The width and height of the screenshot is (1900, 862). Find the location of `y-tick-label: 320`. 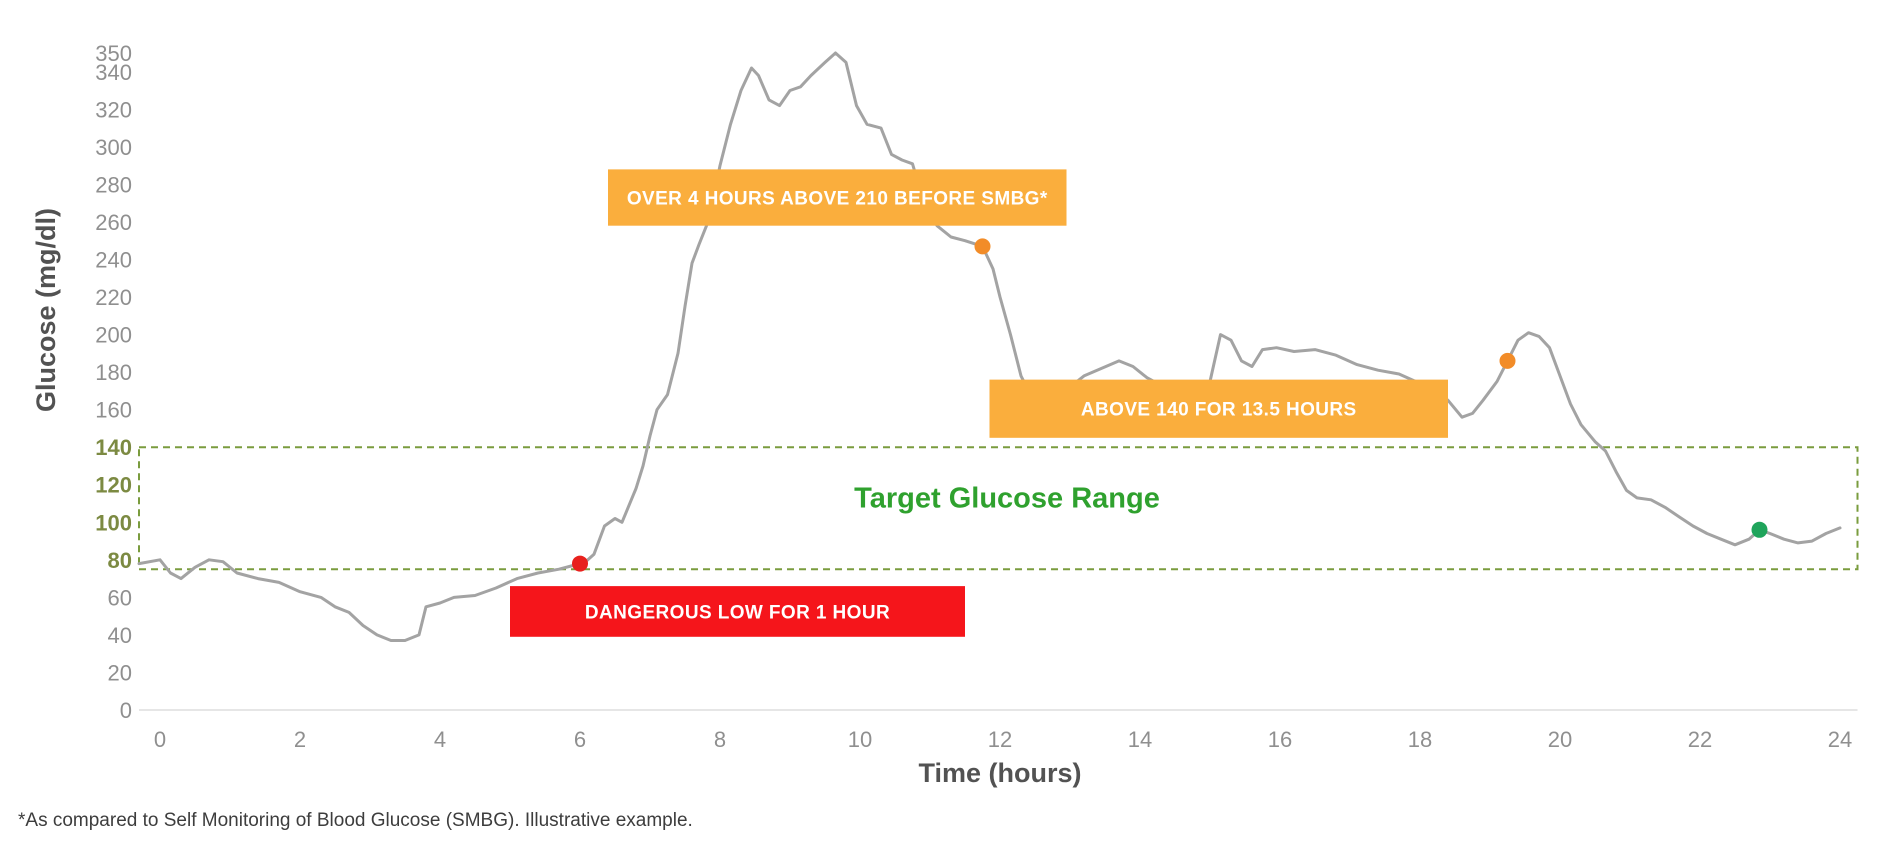

y-tick-label: 320 is located at coordinates (113, 109).